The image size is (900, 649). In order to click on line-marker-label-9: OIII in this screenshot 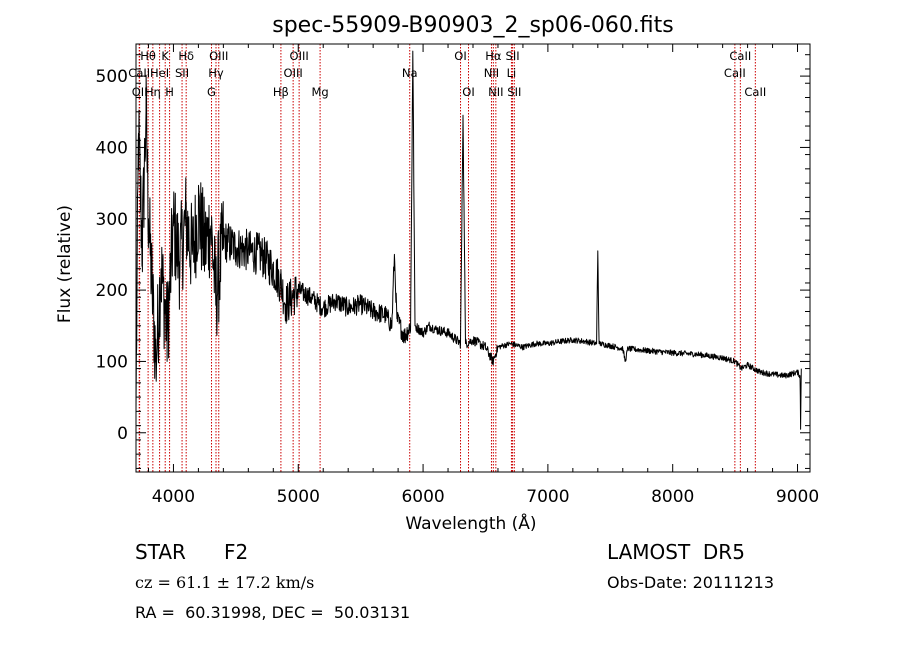, I will do `click(218, 56)`.